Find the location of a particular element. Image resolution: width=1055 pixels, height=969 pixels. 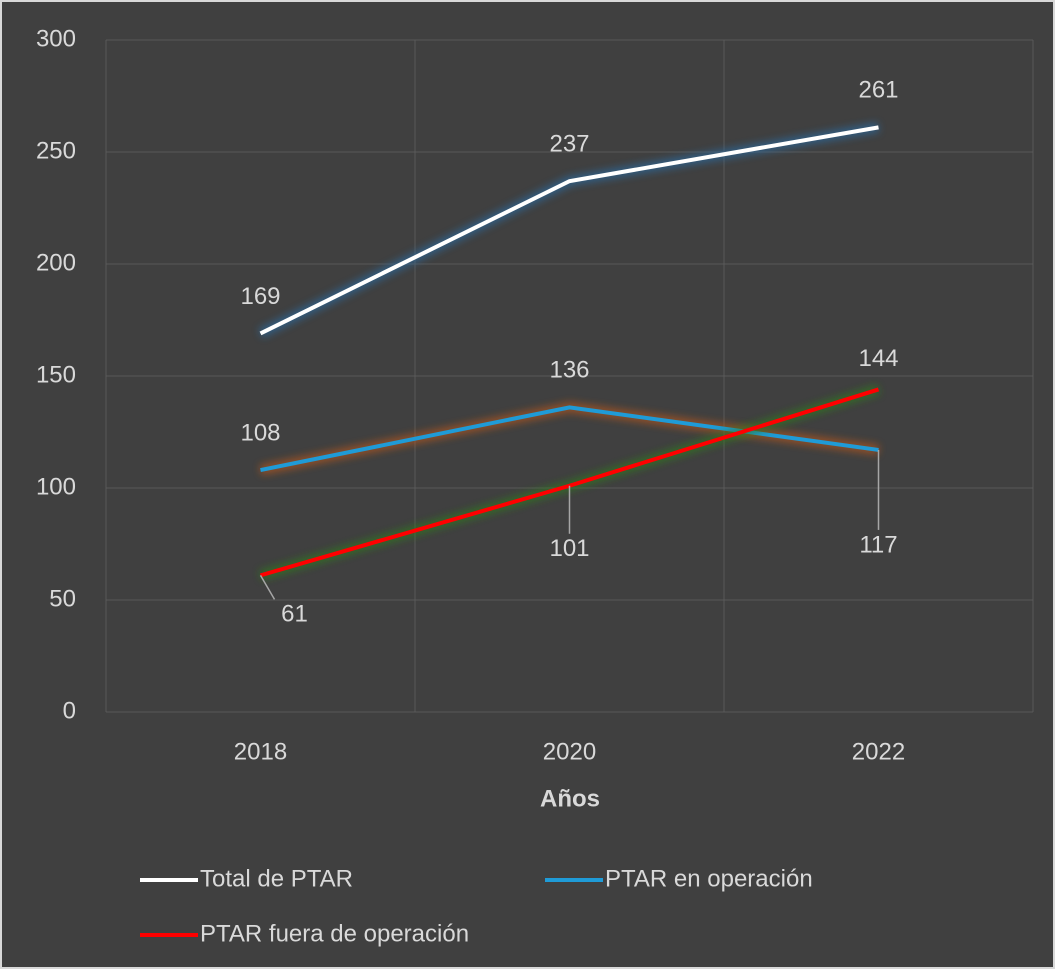

x-axis-title: Años is located at coordinates (570, 798).